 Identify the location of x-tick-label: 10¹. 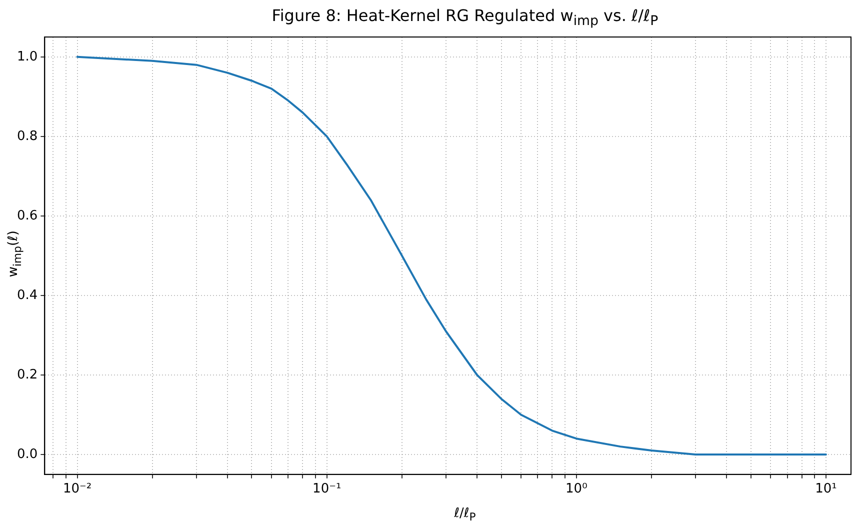
(826, 489).